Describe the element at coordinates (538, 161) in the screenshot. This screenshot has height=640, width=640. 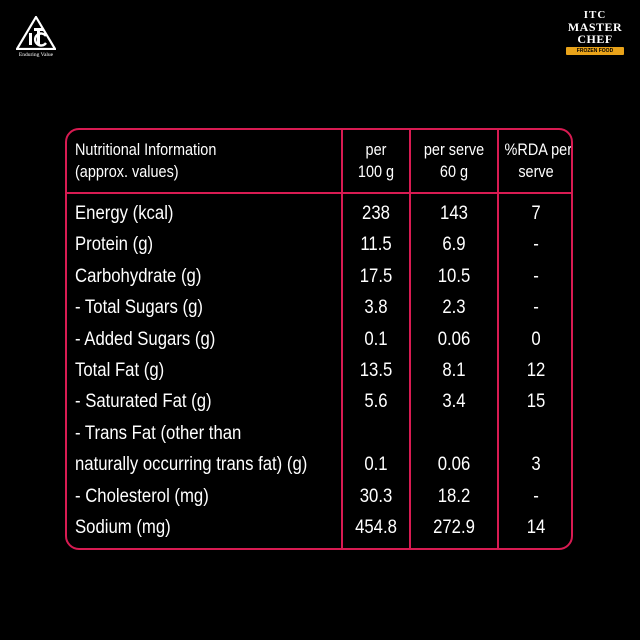
I see `header-rda: %RDA per serve` at that location.